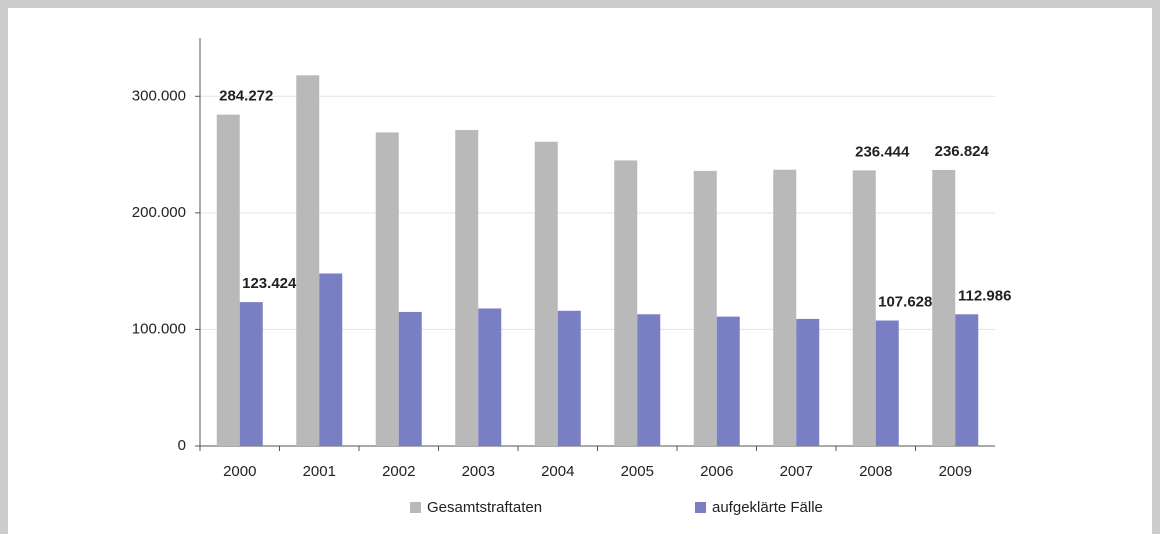 This screenshot has width=1160, height=534. What do you see at coordinates (637, 471) in the screenshot?
I see `x-tick-label: 2005` at bounding box center [637, 471].